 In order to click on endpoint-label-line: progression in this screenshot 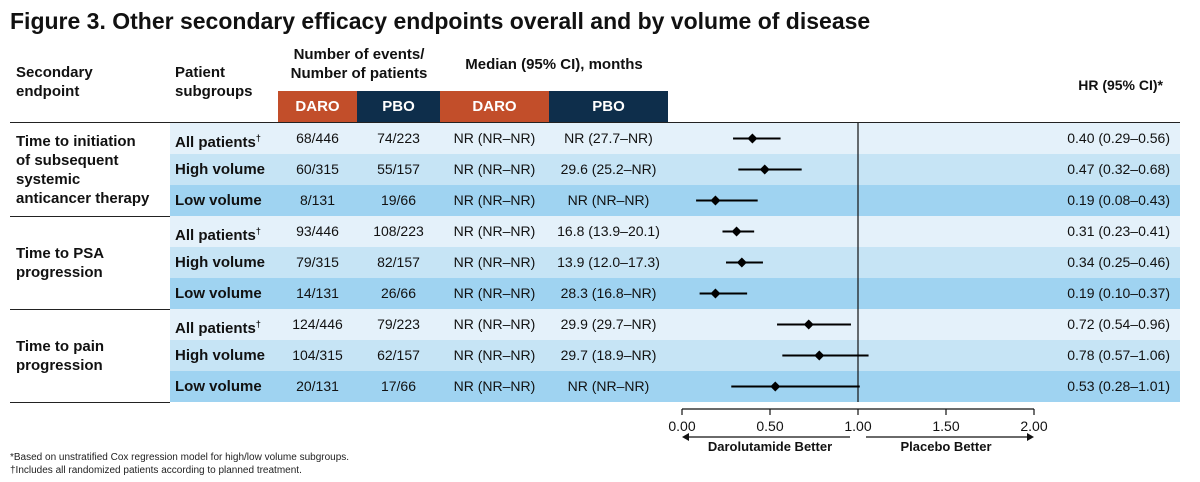, I will do `click(59, 365)`.